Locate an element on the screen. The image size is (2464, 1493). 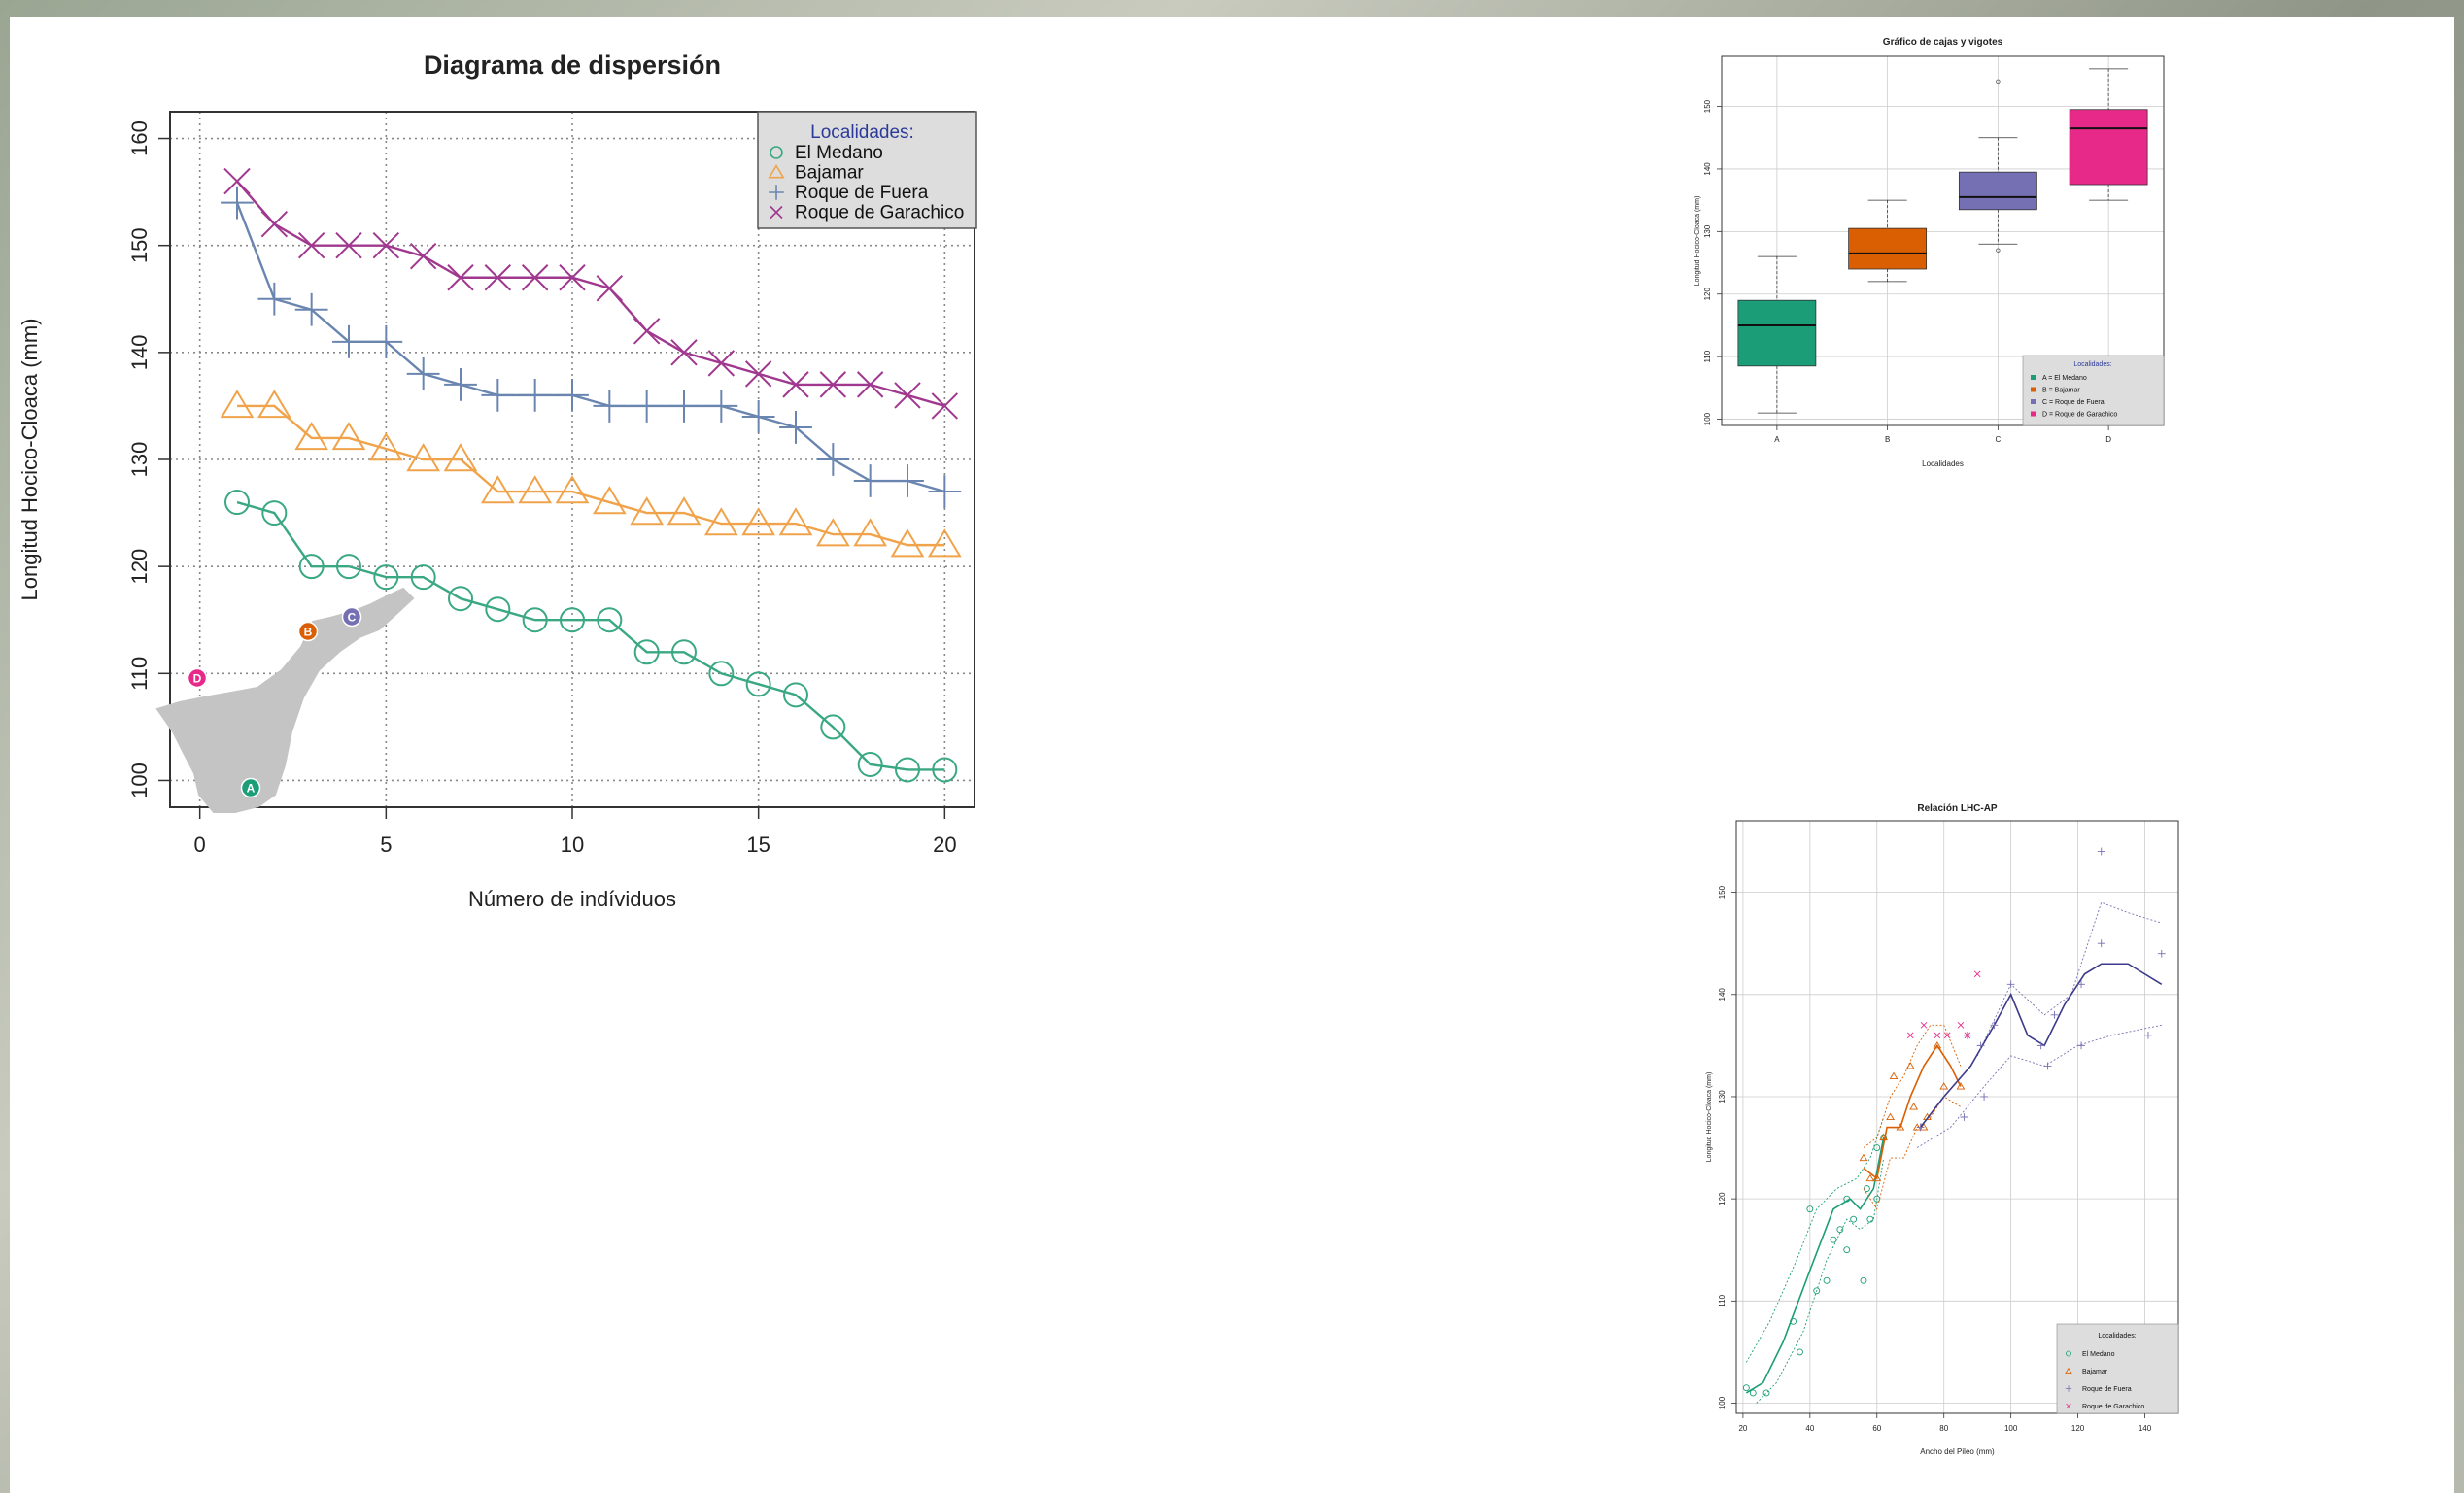
map-pin-b is located at coordinates (308, 631).